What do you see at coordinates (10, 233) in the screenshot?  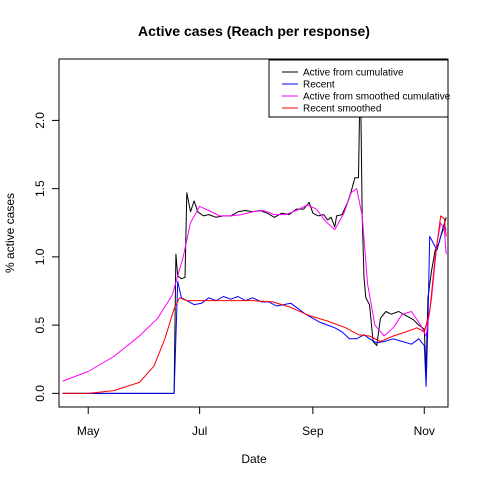 I see `y-axis-label: % active cases` at bounding box center [10, 233].